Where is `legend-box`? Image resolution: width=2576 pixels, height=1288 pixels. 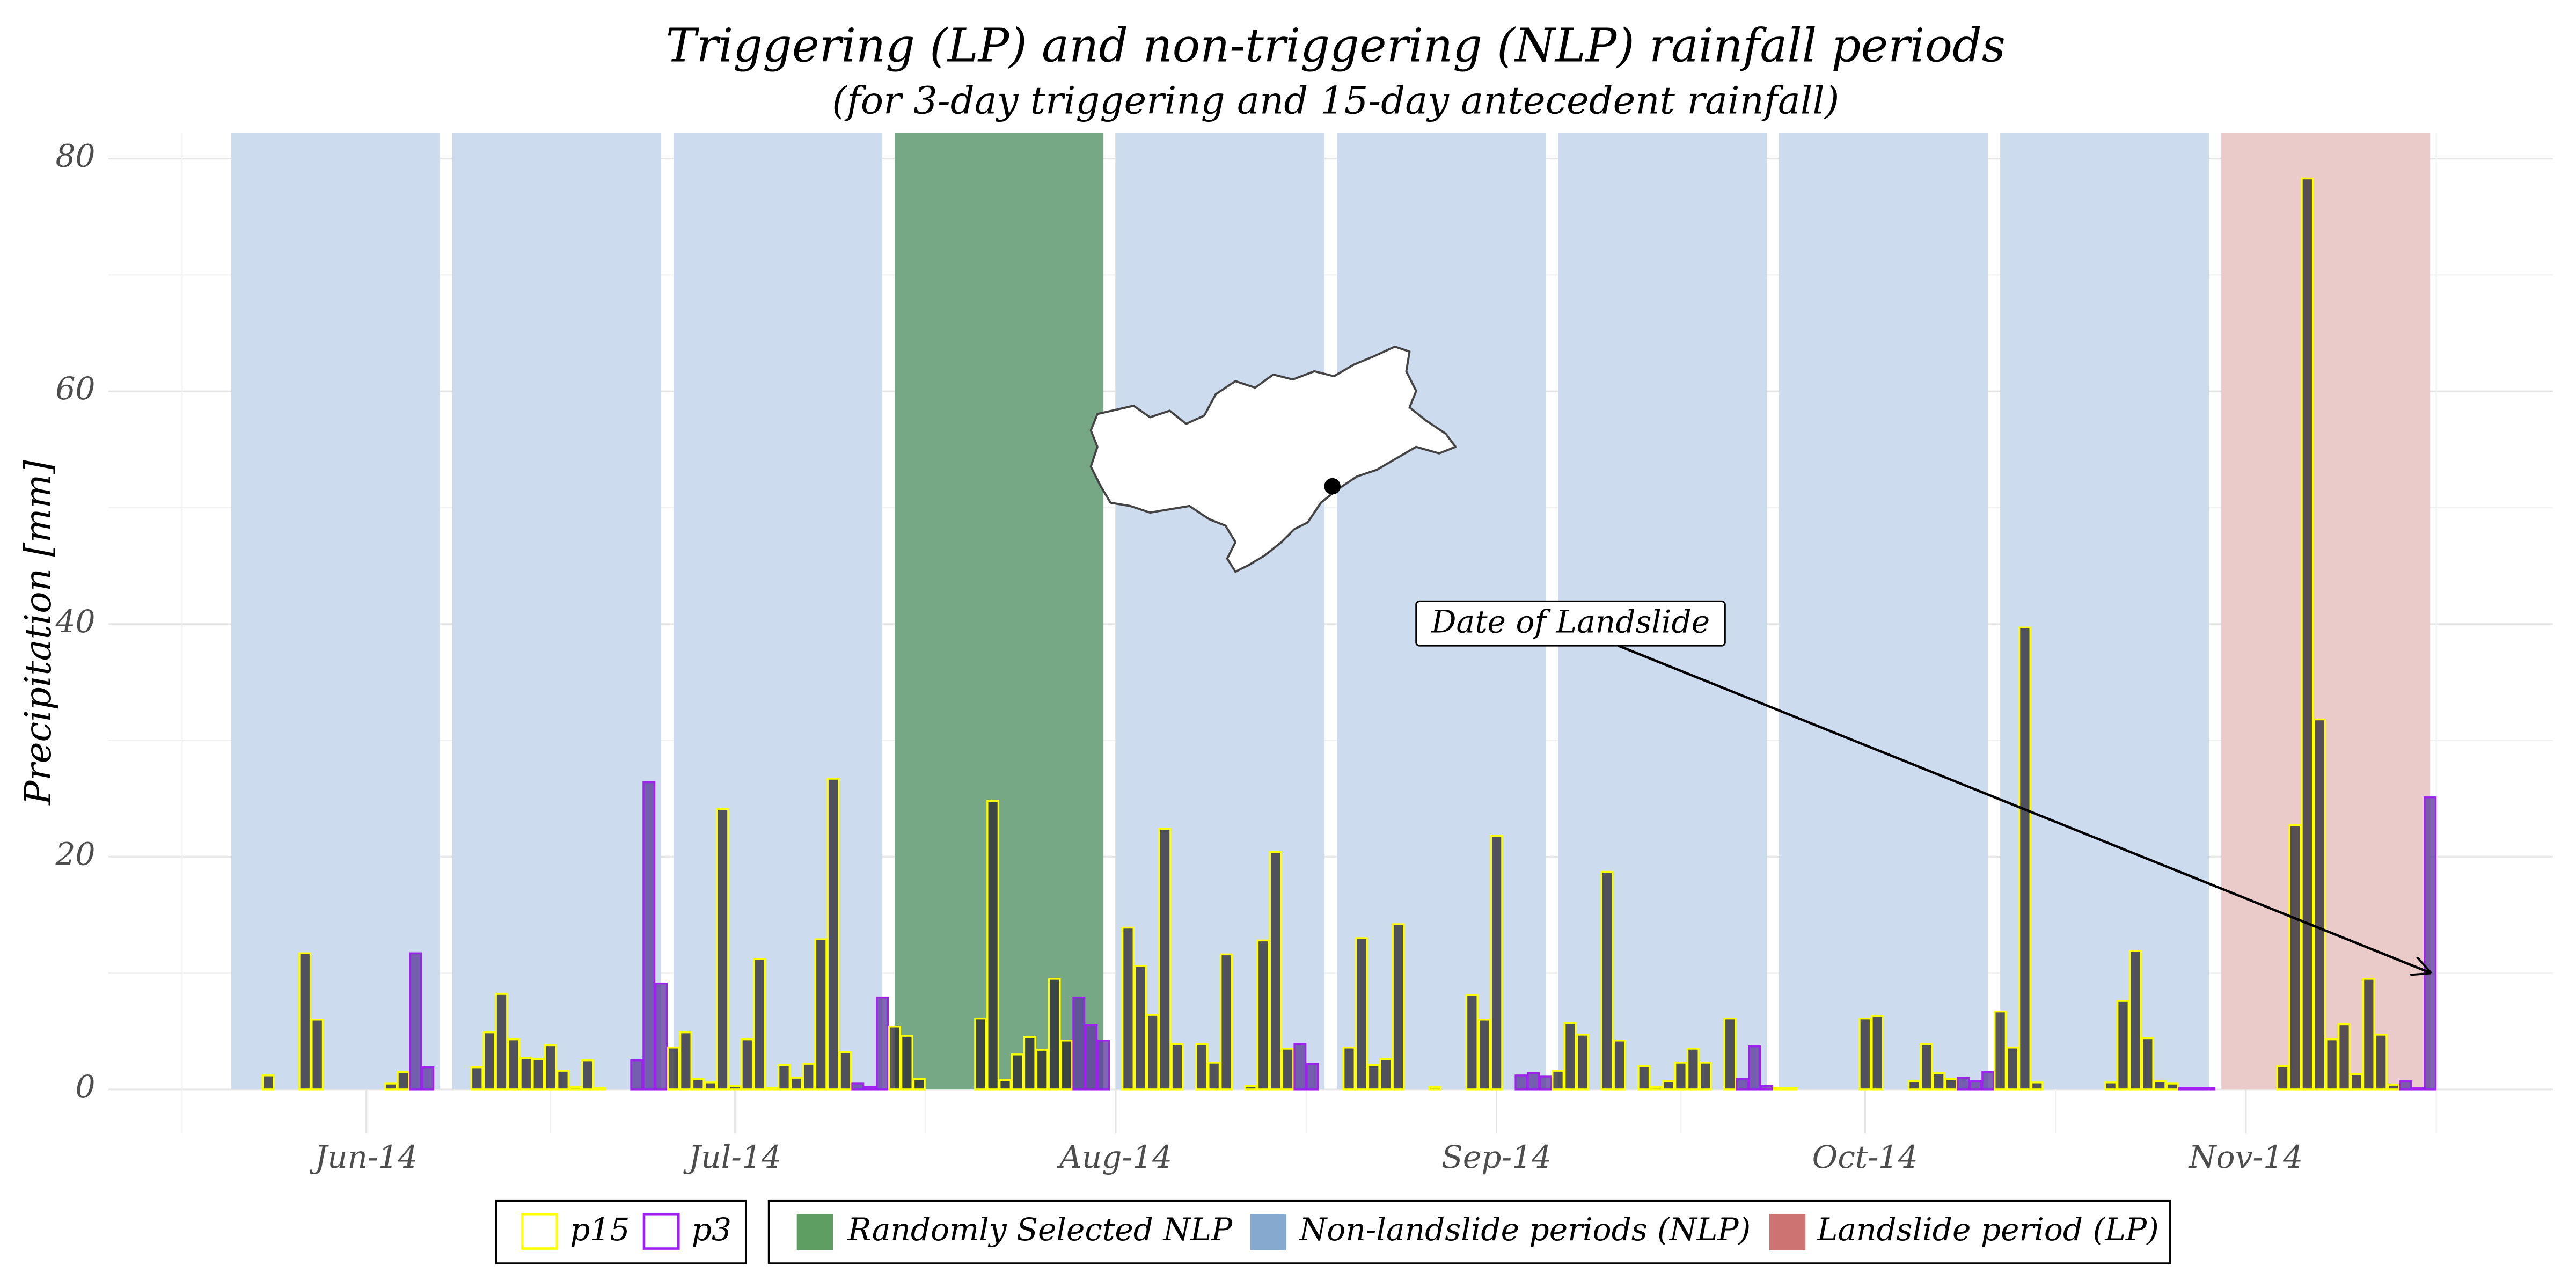 legend-box is located at coordinates (1469, 1231).